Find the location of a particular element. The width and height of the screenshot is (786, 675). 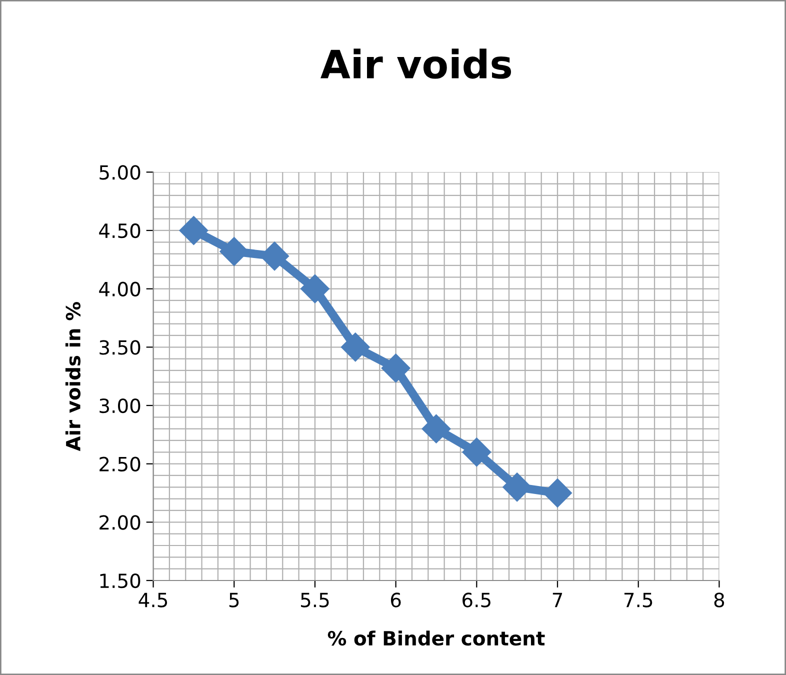

x-tick-label: 5.5 is located at coordinates (315, 600).